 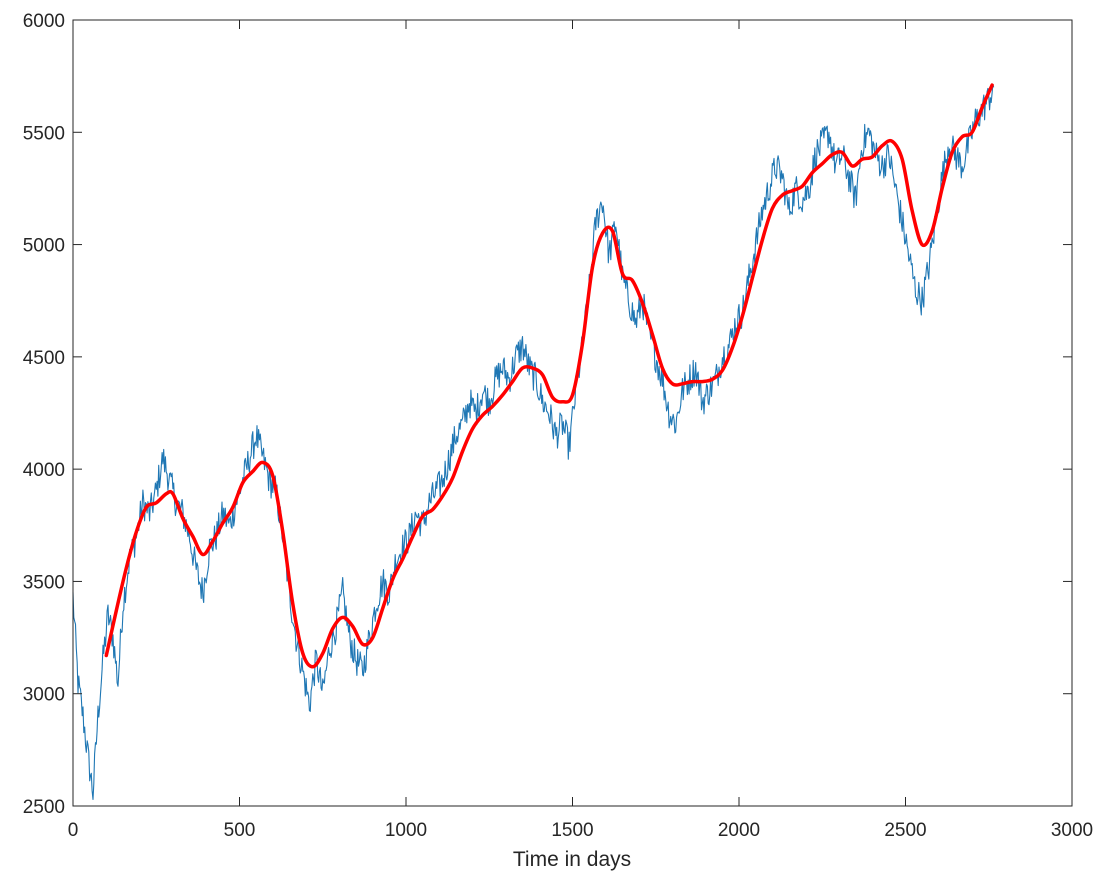 What do you see at coordinates (240, 830) in the screenshot?
I see `x-tick-label: 500` at bounding box center [240, 830].